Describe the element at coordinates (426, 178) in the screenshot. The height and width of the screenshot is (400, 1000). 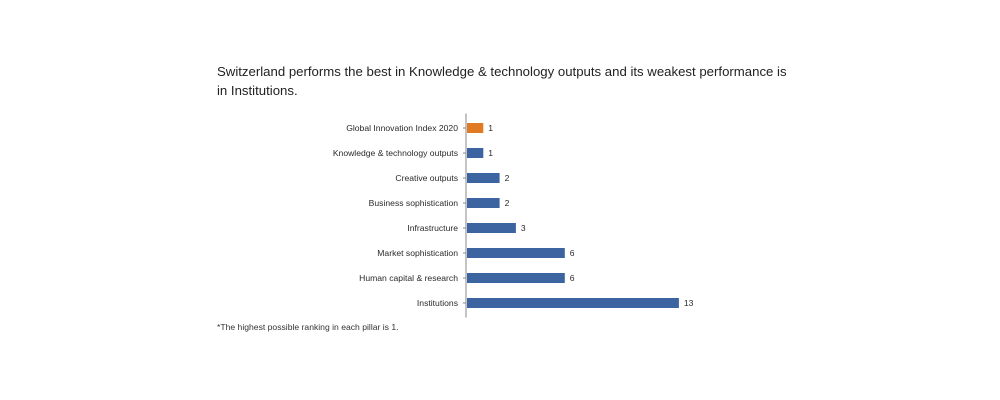
I see `category-label: Creative outputs` at that location.